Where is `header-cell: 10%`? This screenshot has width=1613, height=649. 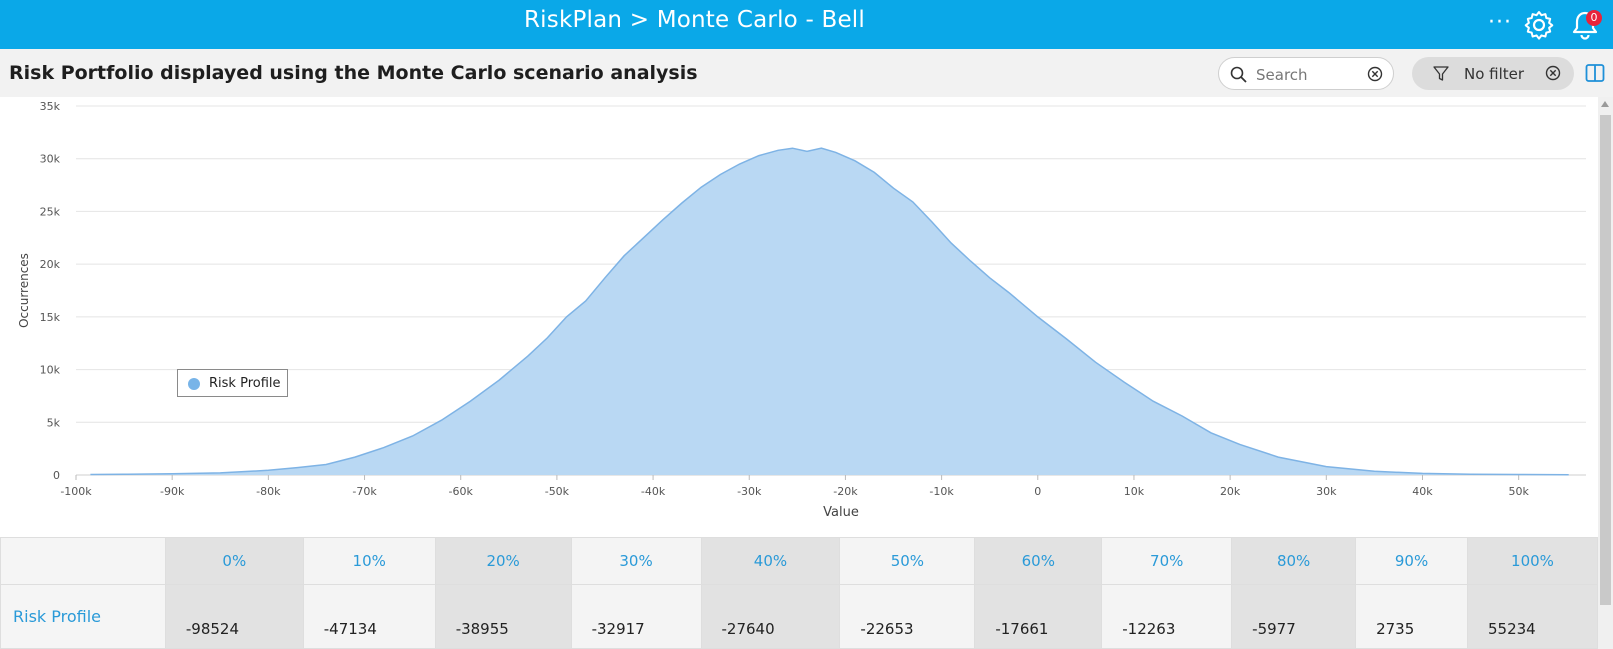
header-cell: 10% is located at coordinates (369, 561).